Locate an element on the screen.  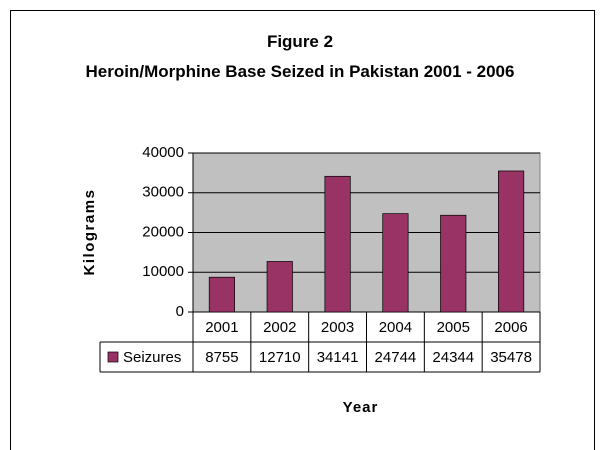
x-tick-label: 2005 is located at coordinates (453, 327).